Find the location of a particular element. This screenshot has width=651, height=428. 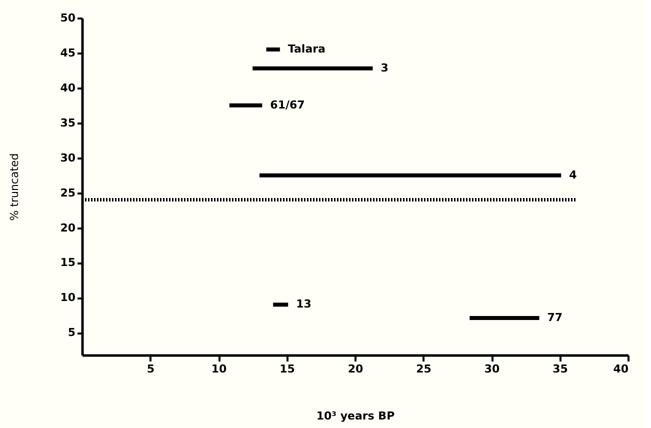

series-label: 77 is located at coordinates (555, 317).